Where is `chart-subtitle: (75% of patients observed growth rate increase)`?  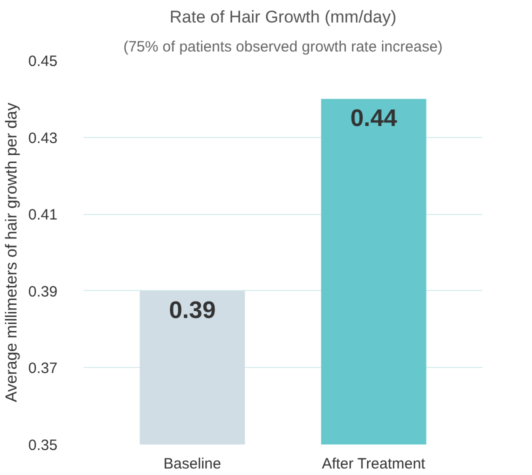
chart-subtitle: (75% of patients observed growth rate increase) is located at coordinates (283, 47).